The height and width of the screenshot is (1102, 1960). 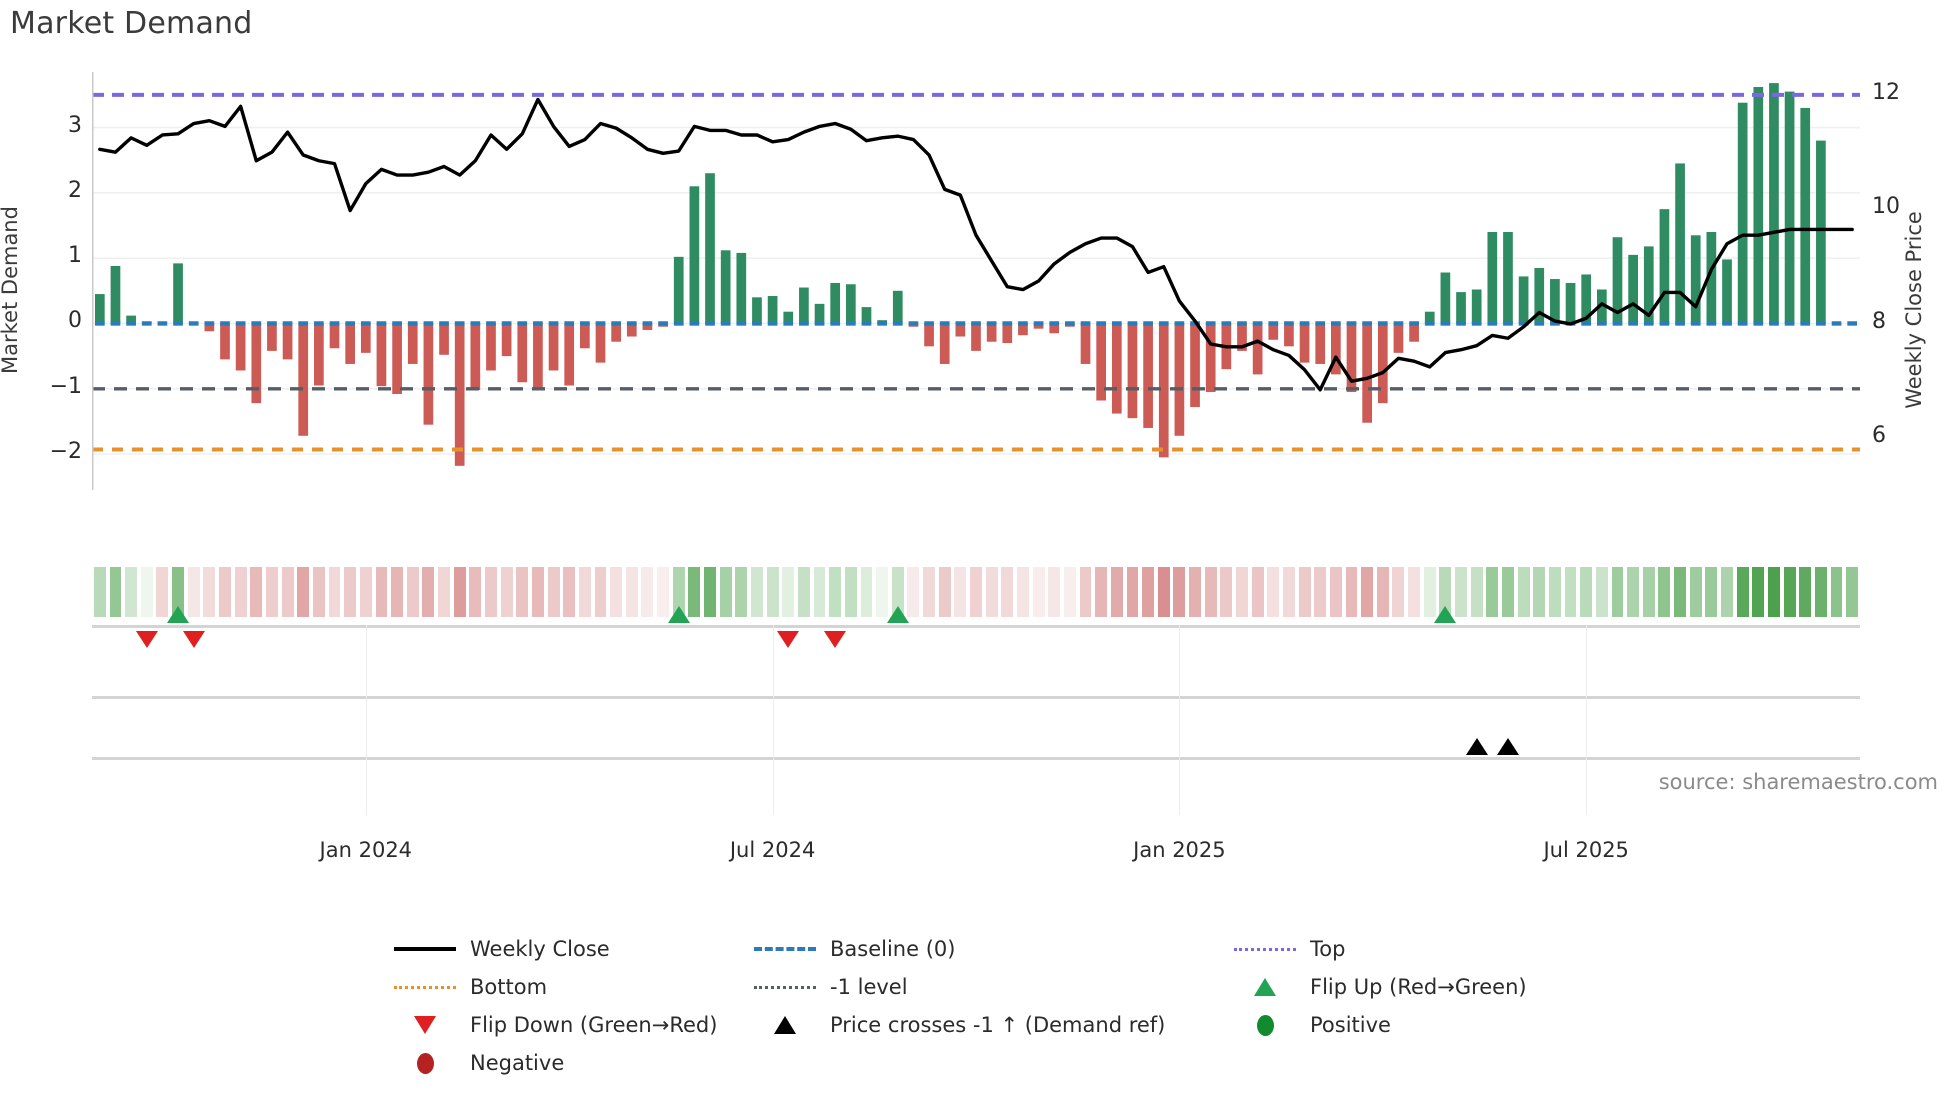 I want to click on x-tick-0: Jan 2024, so click(x=366, y=850).